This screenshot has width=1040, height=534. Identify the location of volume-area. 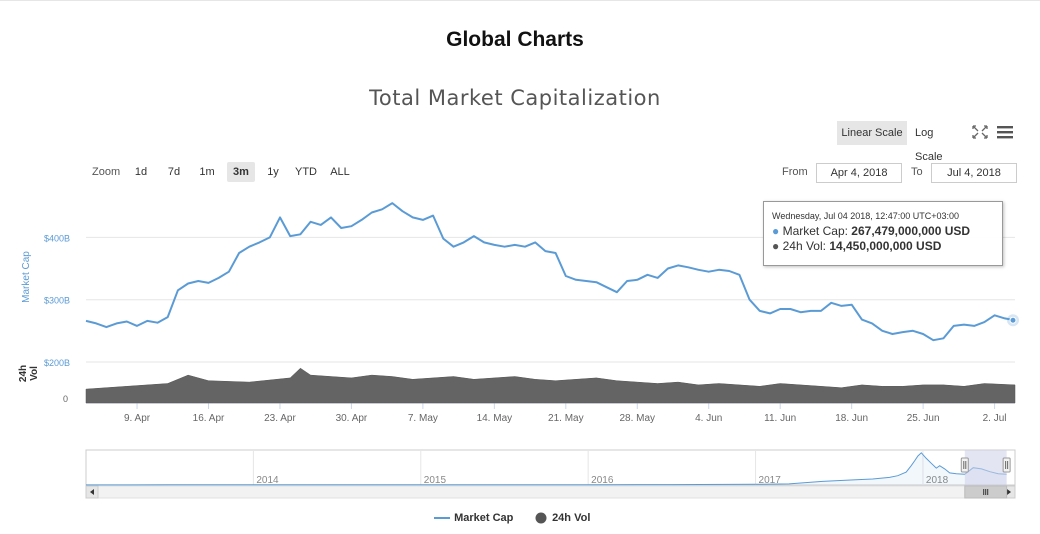
(550, 385).